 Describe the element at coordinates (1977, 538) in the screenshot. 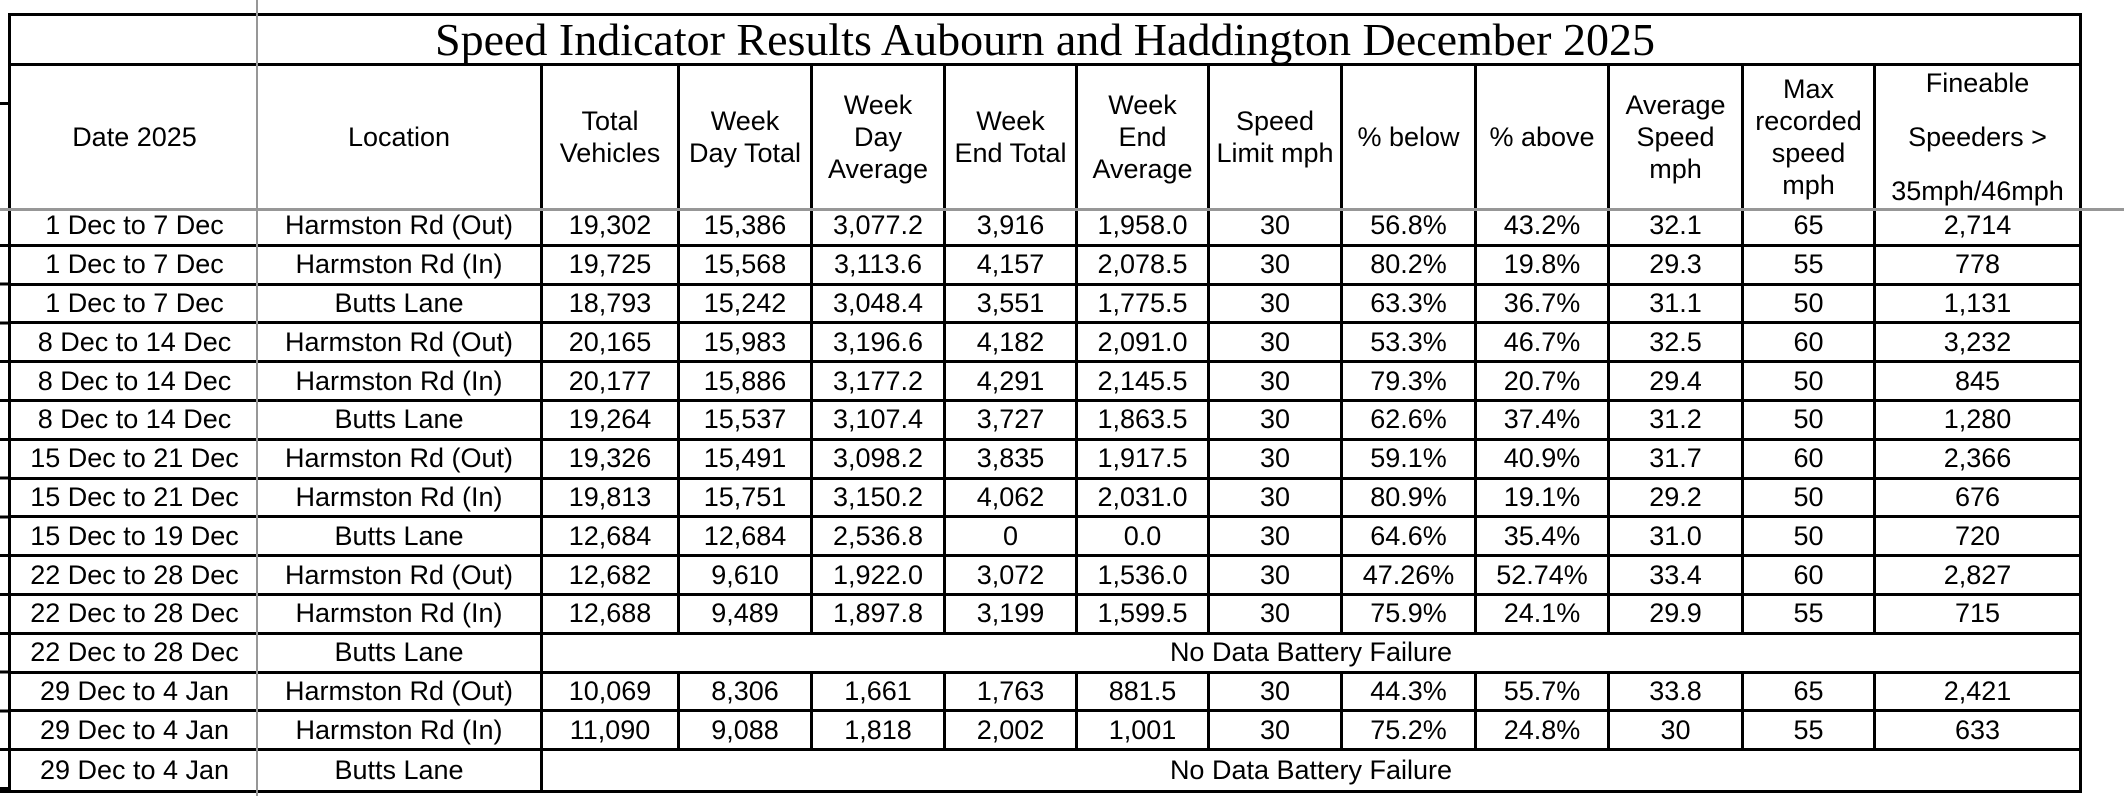

I see `cell-fineable_speeders: 720` at that location.